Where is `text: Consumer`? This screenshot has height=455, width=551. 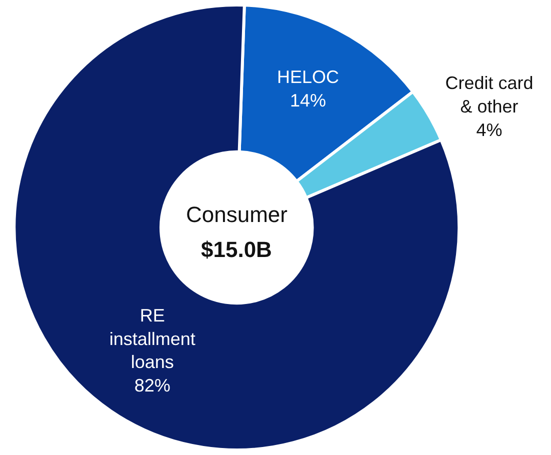
text: Consumer is located at coordinates (237, 214).